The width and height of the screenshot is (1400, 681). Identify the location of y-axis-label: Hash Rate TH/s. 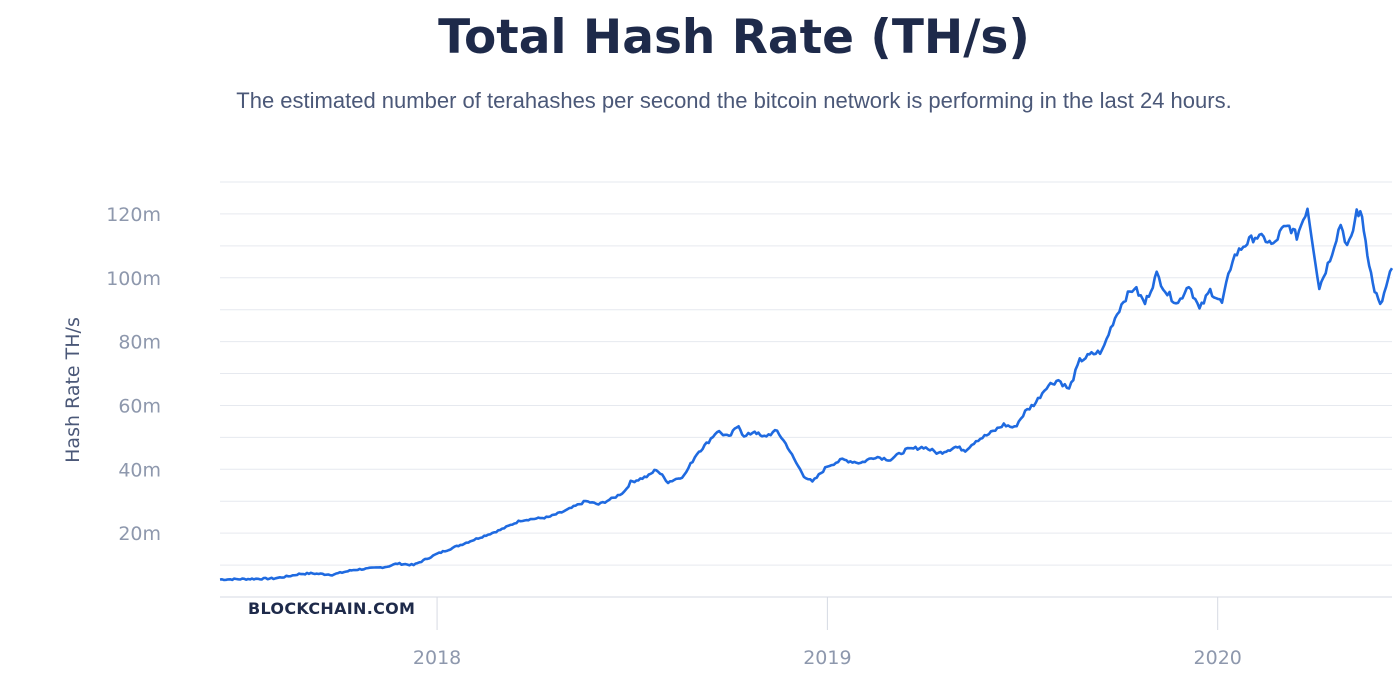
(73, 390).